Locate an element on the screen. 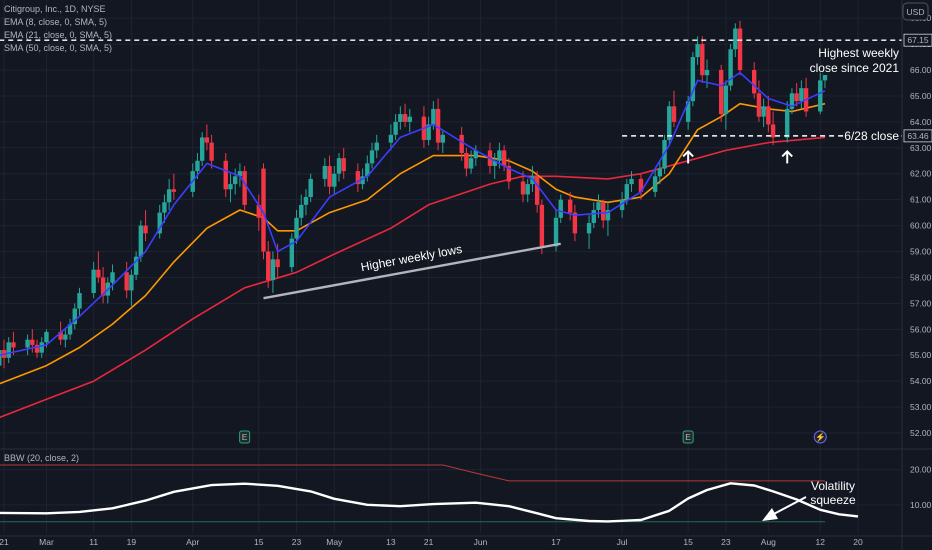  x-tick-label: 20 is located at coordinates (858, 542).